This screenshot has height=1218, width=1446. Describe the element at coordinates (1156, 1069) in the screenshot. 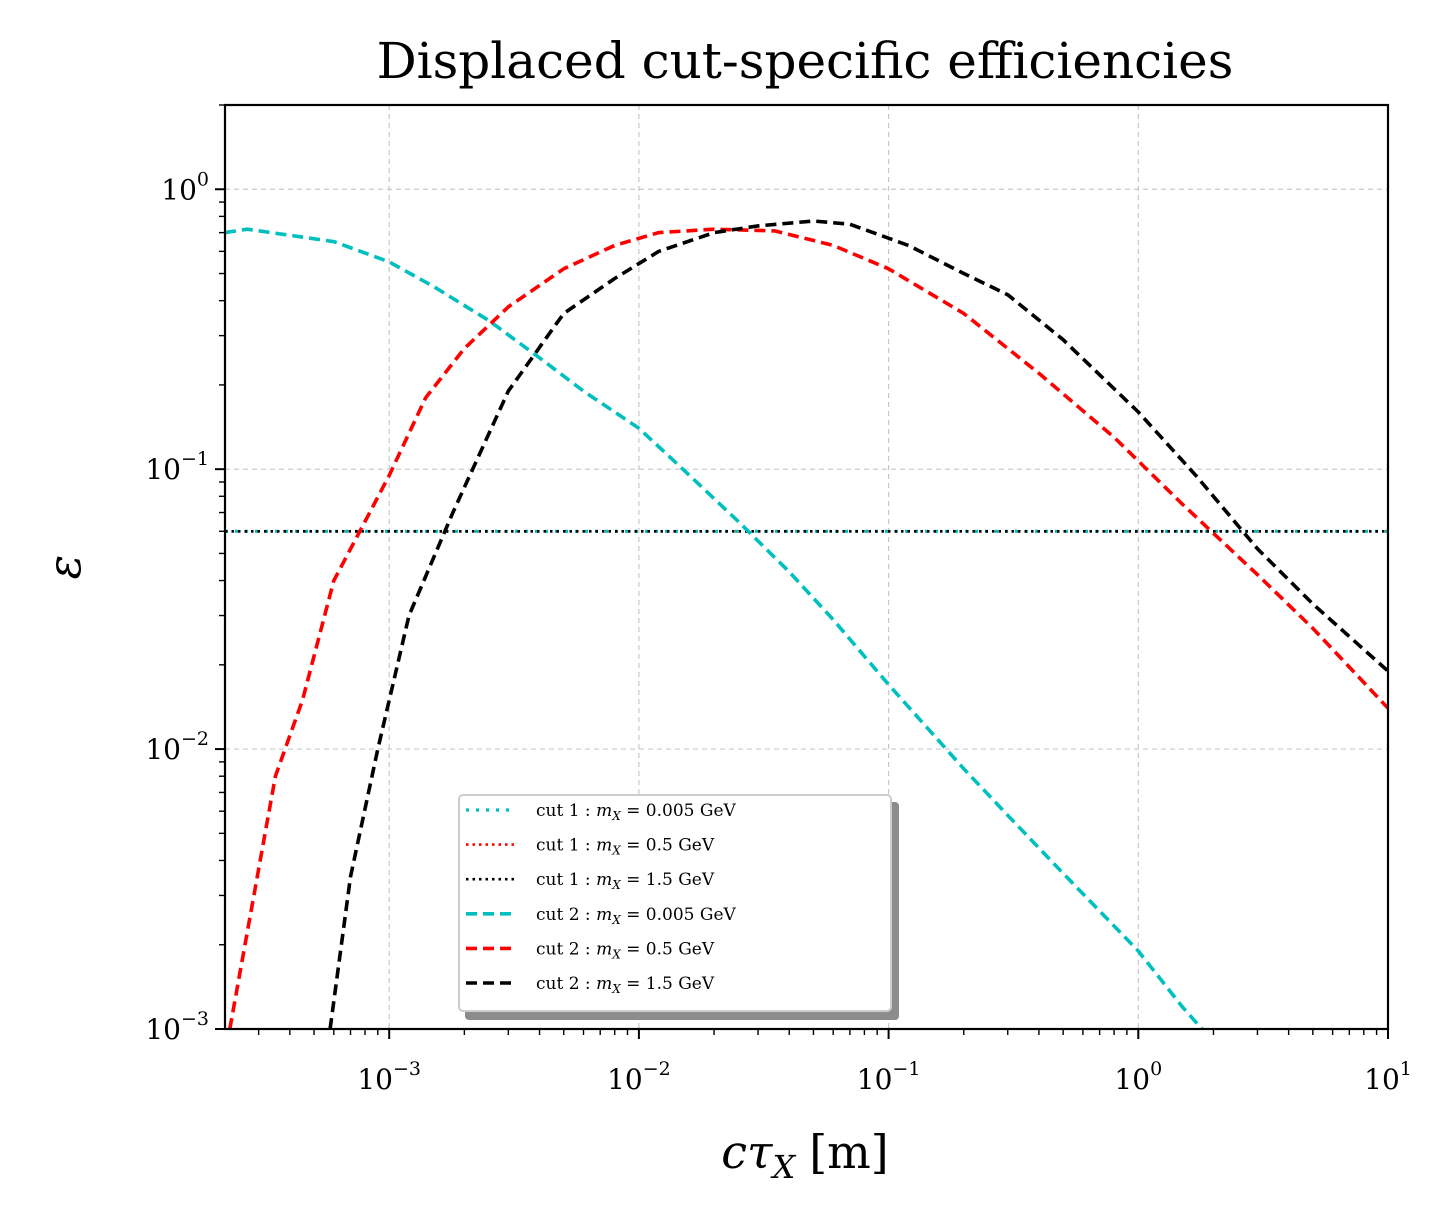

I see `x-tick-label-exp: 0` at that location.